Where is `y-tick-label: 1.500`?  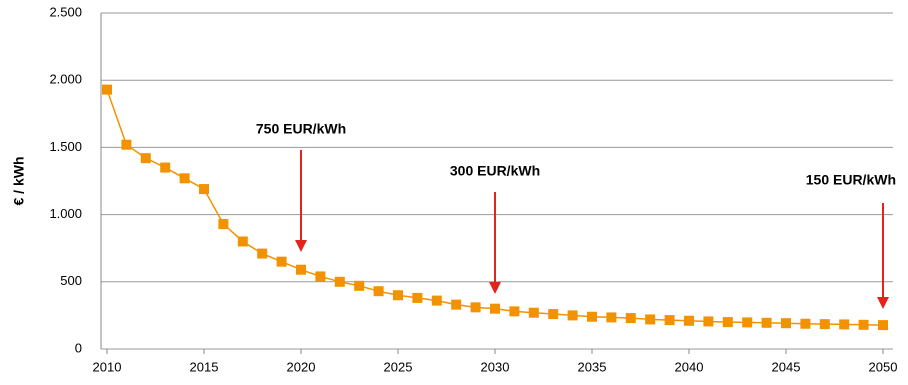
y-tick-label: 1.500 is located at coordinates (65, 146).